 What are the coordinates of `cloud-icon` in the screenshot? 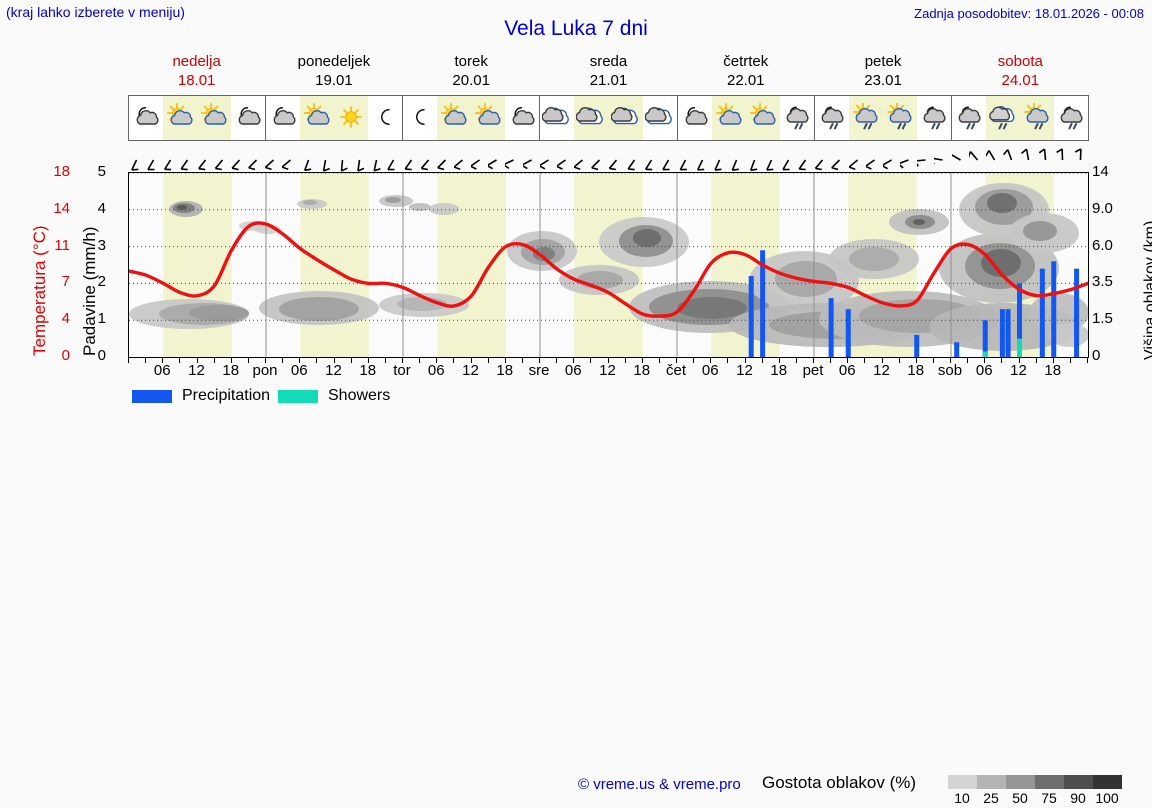 It's located at (625, 118).